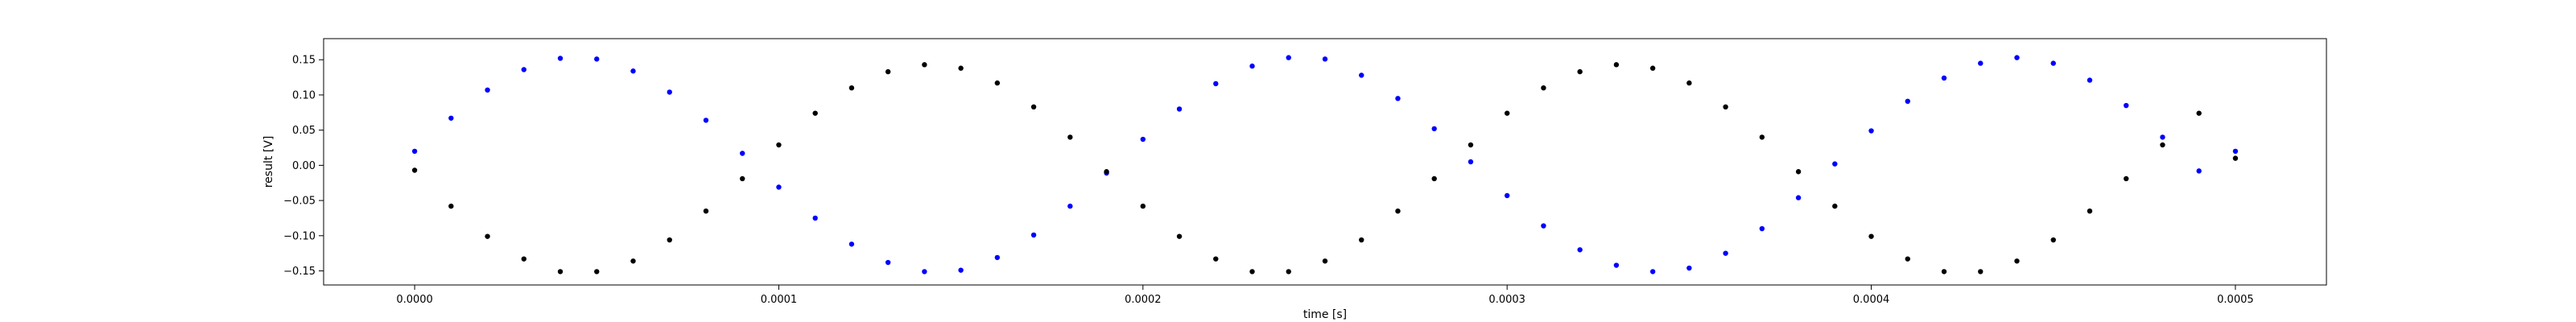 The width and height of the screenshot is (2576, 322). What do you see at coordinates (299, 202) in the screenshot?
I see `y-tick-label: −0.05` at bounding box center [299, 202].